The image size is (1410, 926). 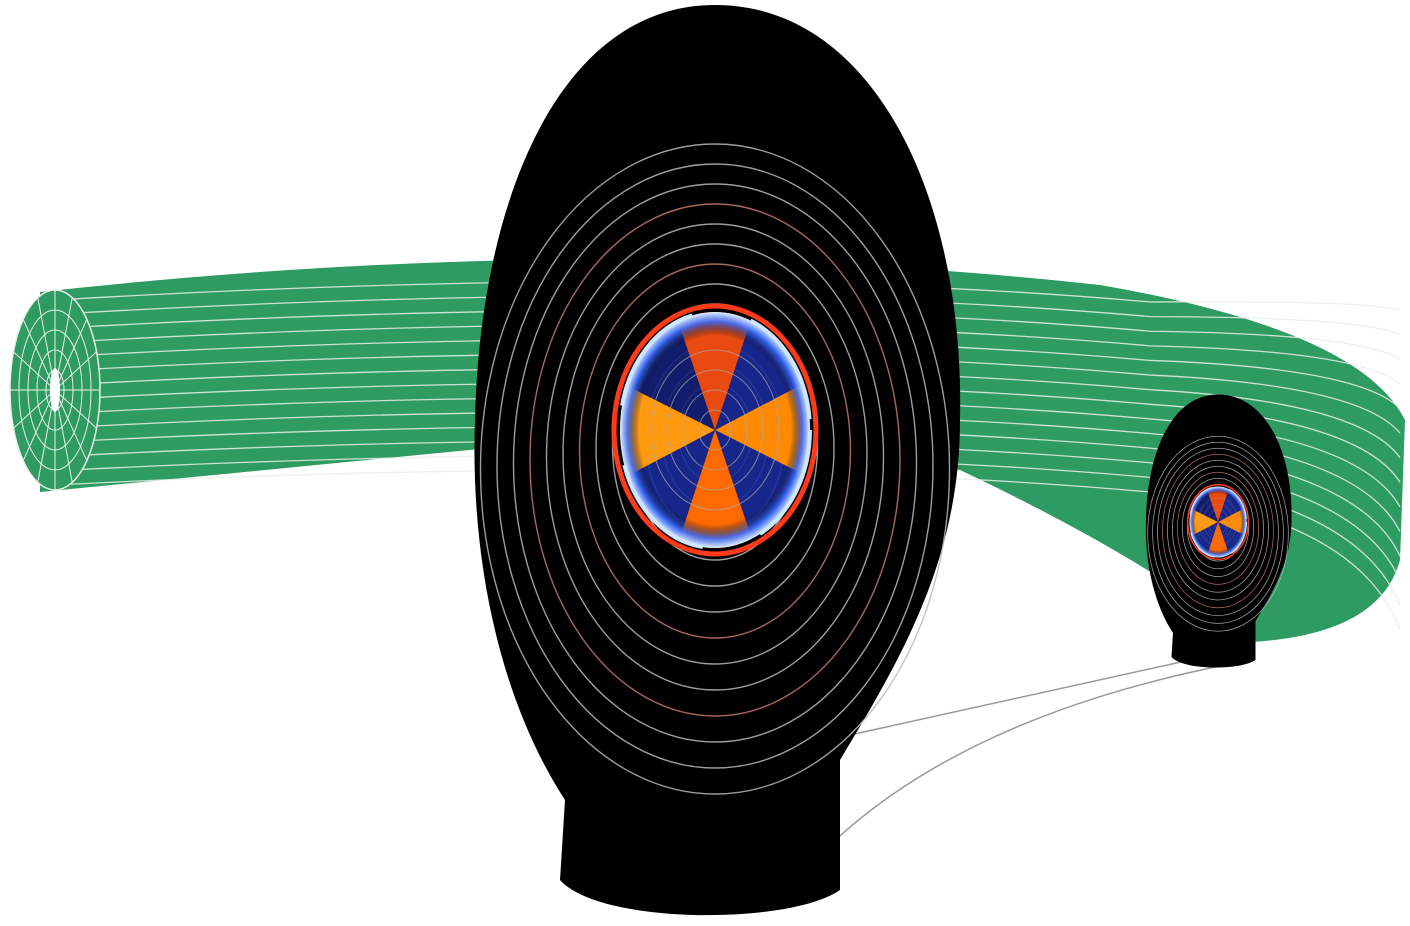 What do you see at coordinates (55, 390) in the screenshot?
I see `torus-end-core` at bounding box center [55, 390].